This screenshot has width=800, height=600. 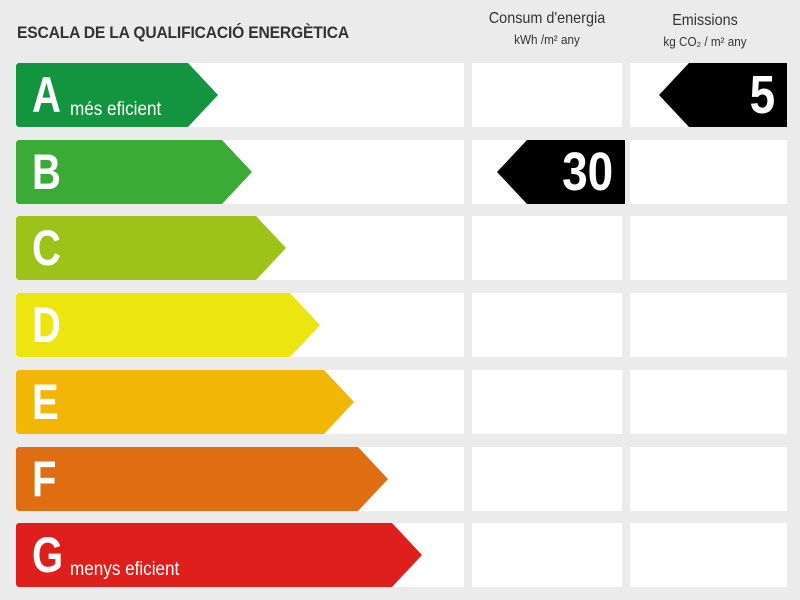 I want to click on consum-value: 30, so click(x=588, y=172).